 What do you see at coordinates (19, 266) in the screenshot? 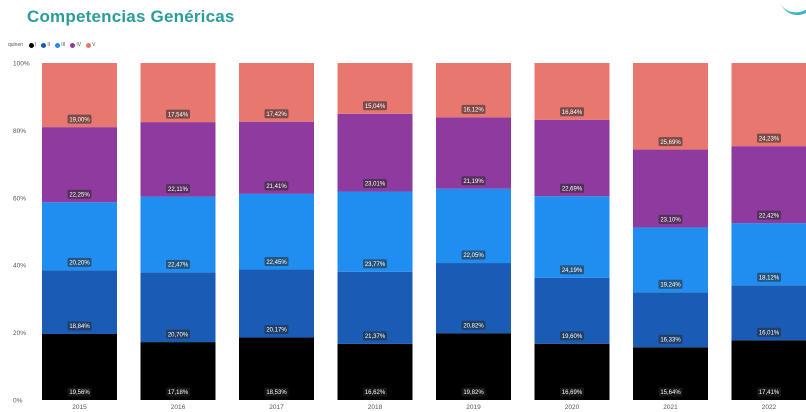
I see `y-tick-label: 40%` at bounding box center [19, 266].